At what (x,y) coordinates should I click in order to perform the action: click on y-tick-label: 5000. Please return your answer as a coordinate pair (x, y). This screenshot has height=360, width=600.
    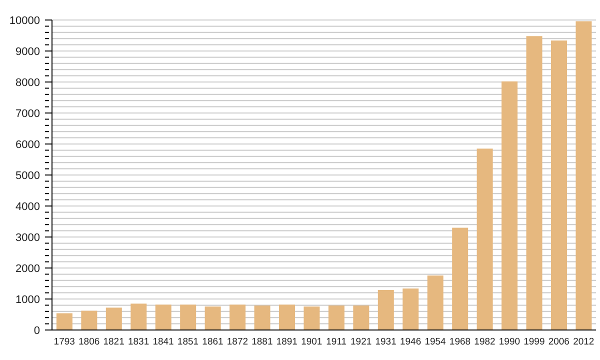
    Looking at the image, I should click on (28, 176).